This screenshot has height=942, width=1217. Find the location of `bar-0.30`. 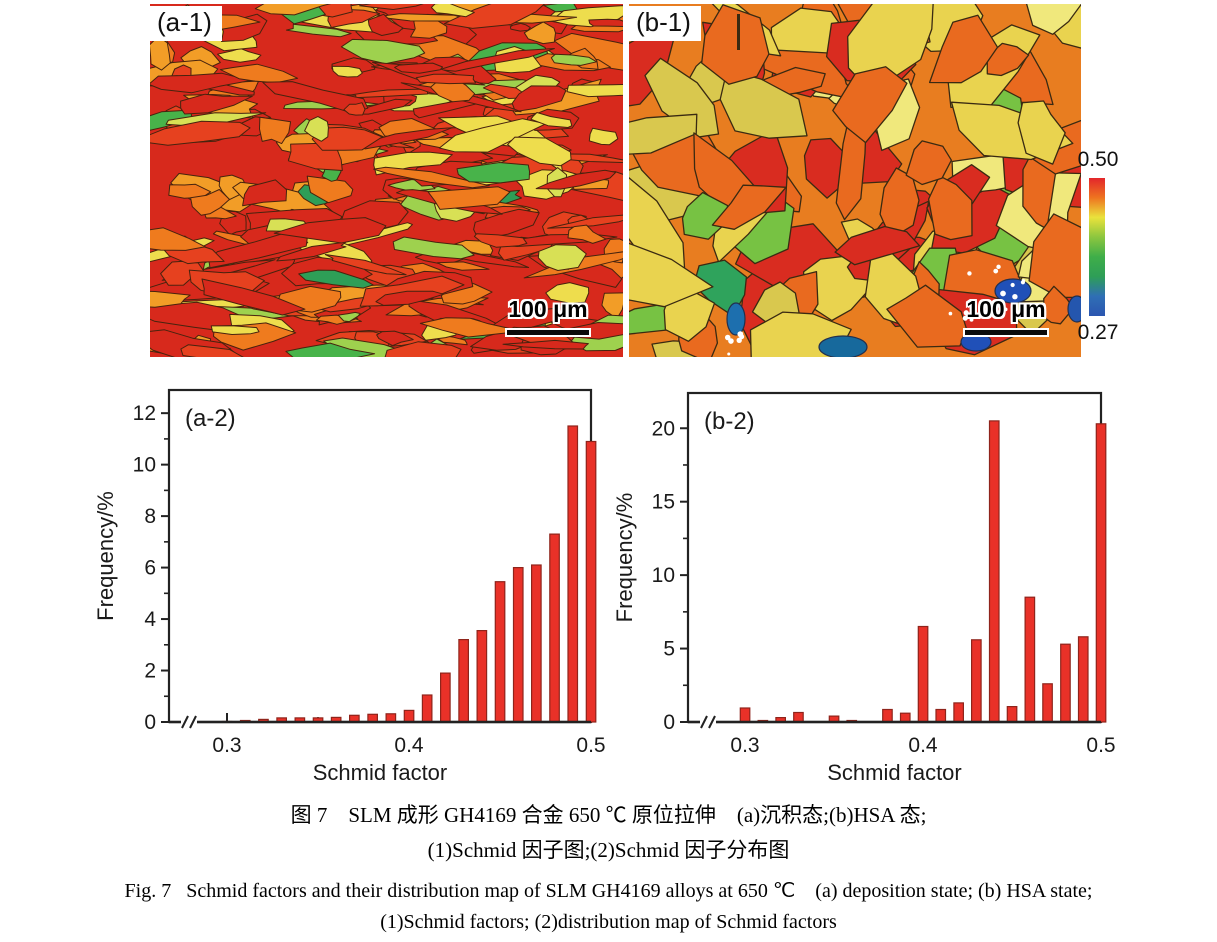

bar-0.30 is located at coordinates (745, 715).